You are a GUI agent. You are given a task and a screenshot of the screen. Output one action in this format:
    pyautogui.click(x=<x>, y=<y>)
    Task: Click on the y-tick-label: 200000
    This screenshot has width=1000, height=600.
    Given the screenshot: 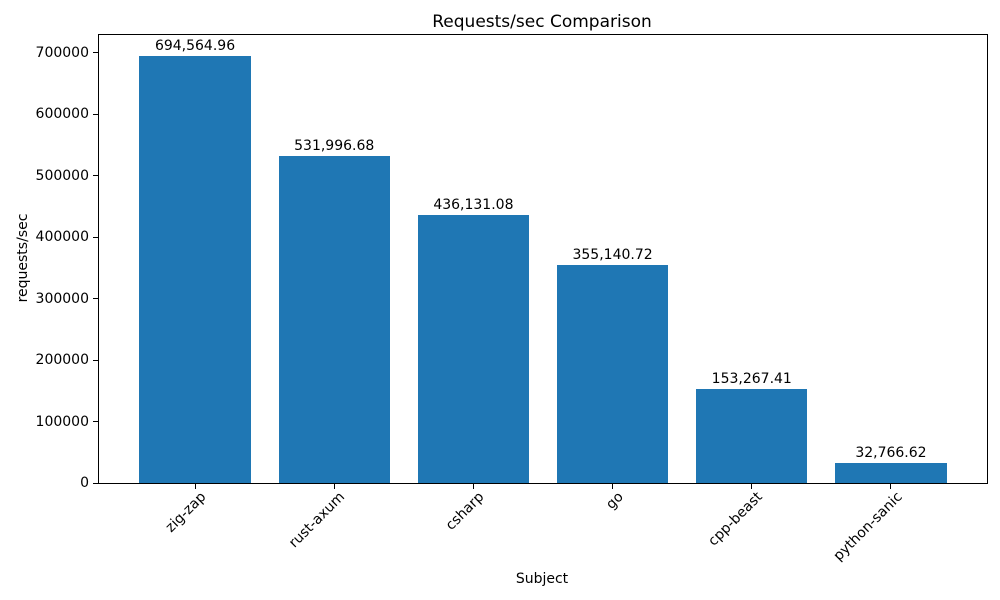 What is the action you would take?
    pyautogui.click(x=62, y=360)
    